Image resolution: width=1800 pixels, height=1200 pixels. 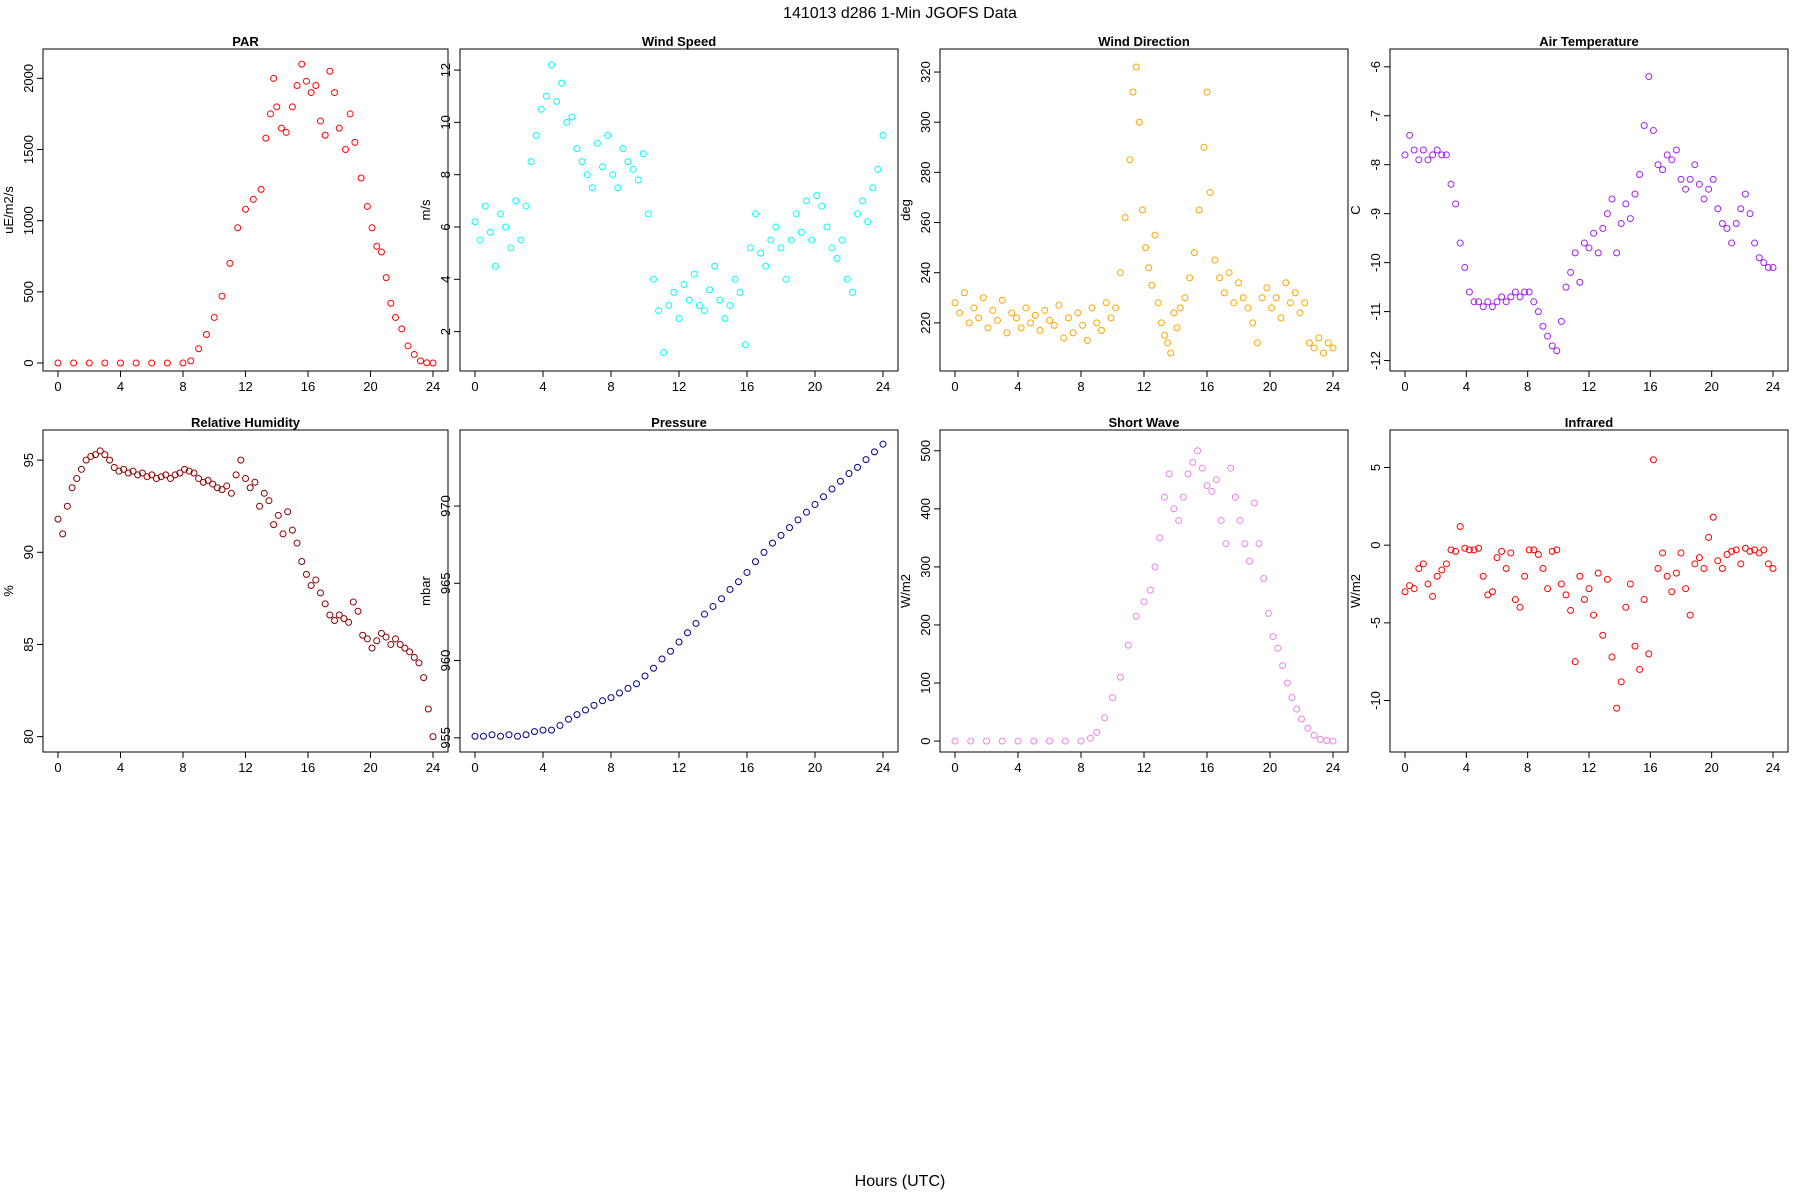 I want to click on x-tick-label: 8, so click(x=1080, y=386).